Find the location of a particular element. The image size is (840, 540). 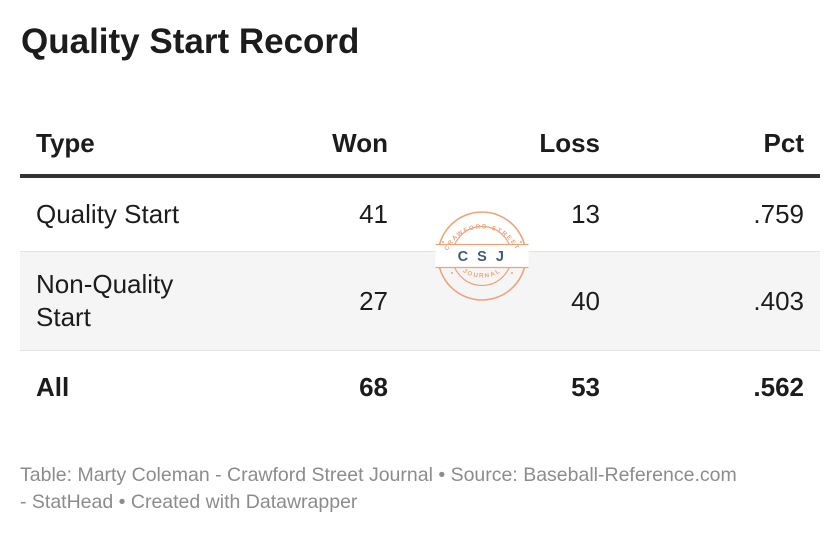

cell-type: Quality Start is located at coordinates (132, 214).